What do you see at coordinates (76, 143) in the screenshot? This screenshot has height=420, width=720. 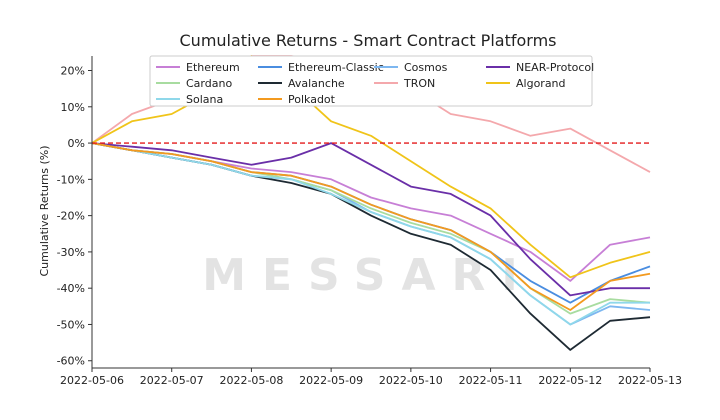 I see `y-tick-label: 0%` at bounding box center [76, 143].